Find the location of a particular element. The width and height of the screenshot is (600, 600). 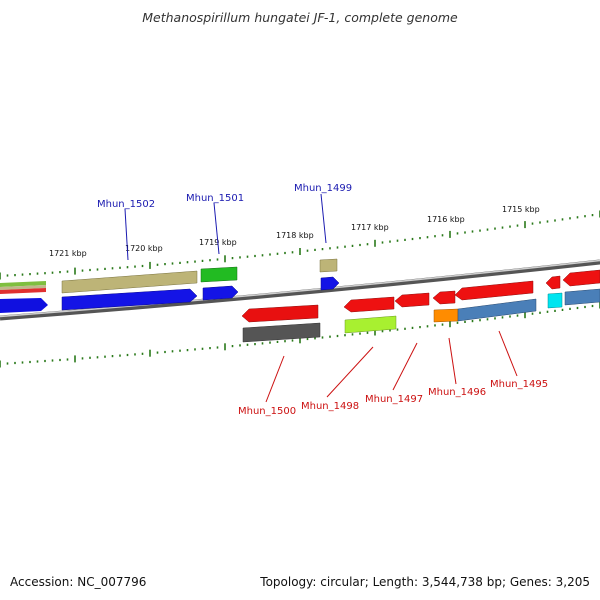

cyan-block is located at coordinates (555, 300).